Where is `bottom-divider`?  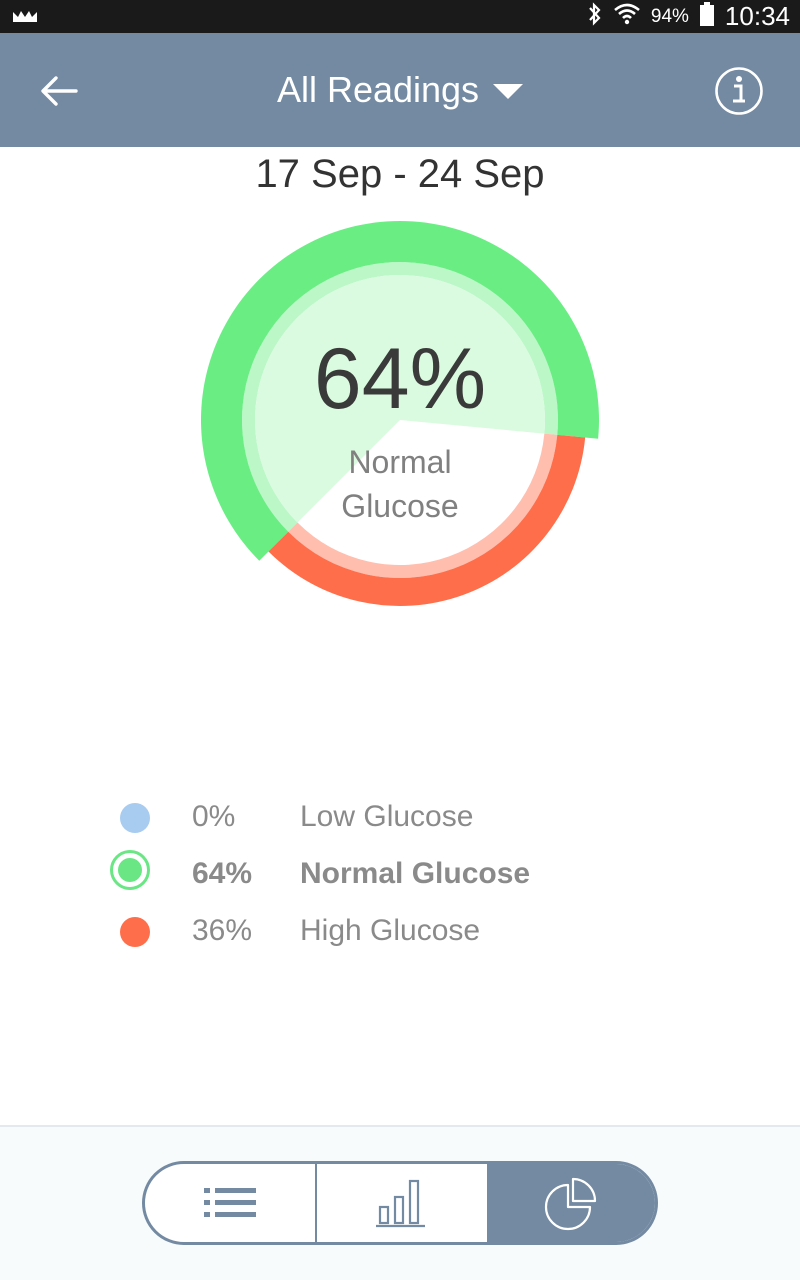
bottom-divider is located at coordinates (400, 1126).